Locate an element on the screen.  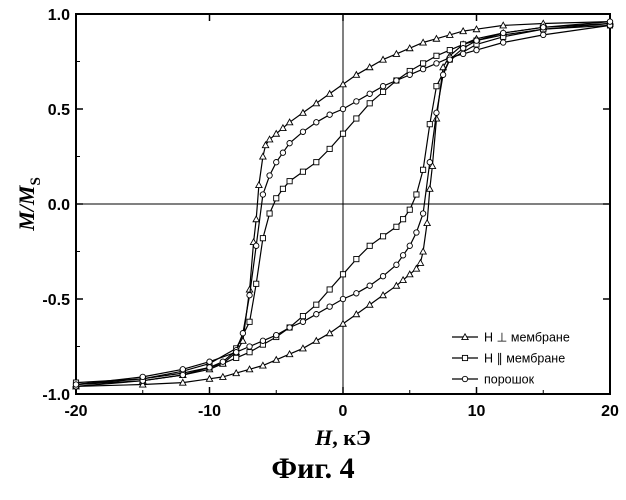
legend-label: порошок is located at coordinates (509, 380).